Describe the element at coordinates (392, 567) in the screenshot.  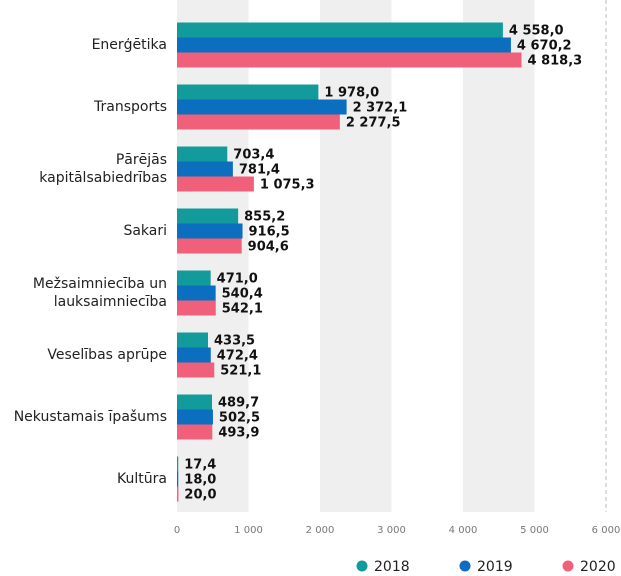
I see `legend-label: 2018` at that location.